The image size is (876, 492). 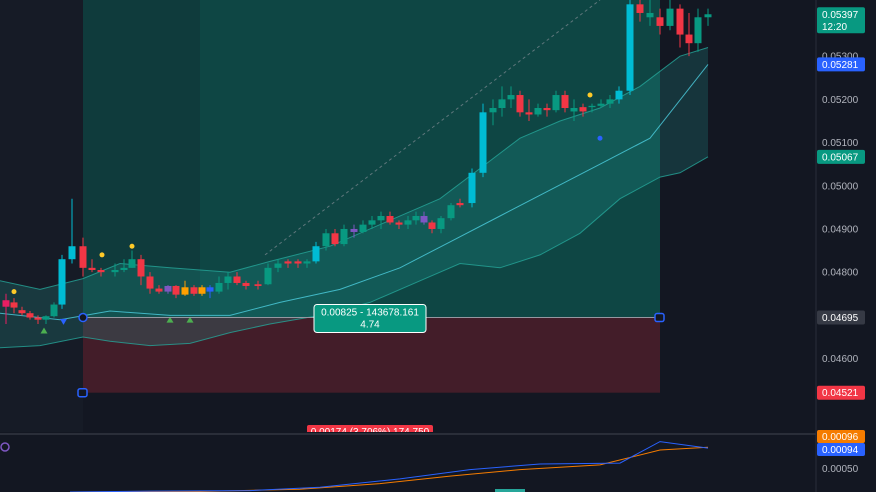 I want to click on target-label-box, so click(x=370, y=319).